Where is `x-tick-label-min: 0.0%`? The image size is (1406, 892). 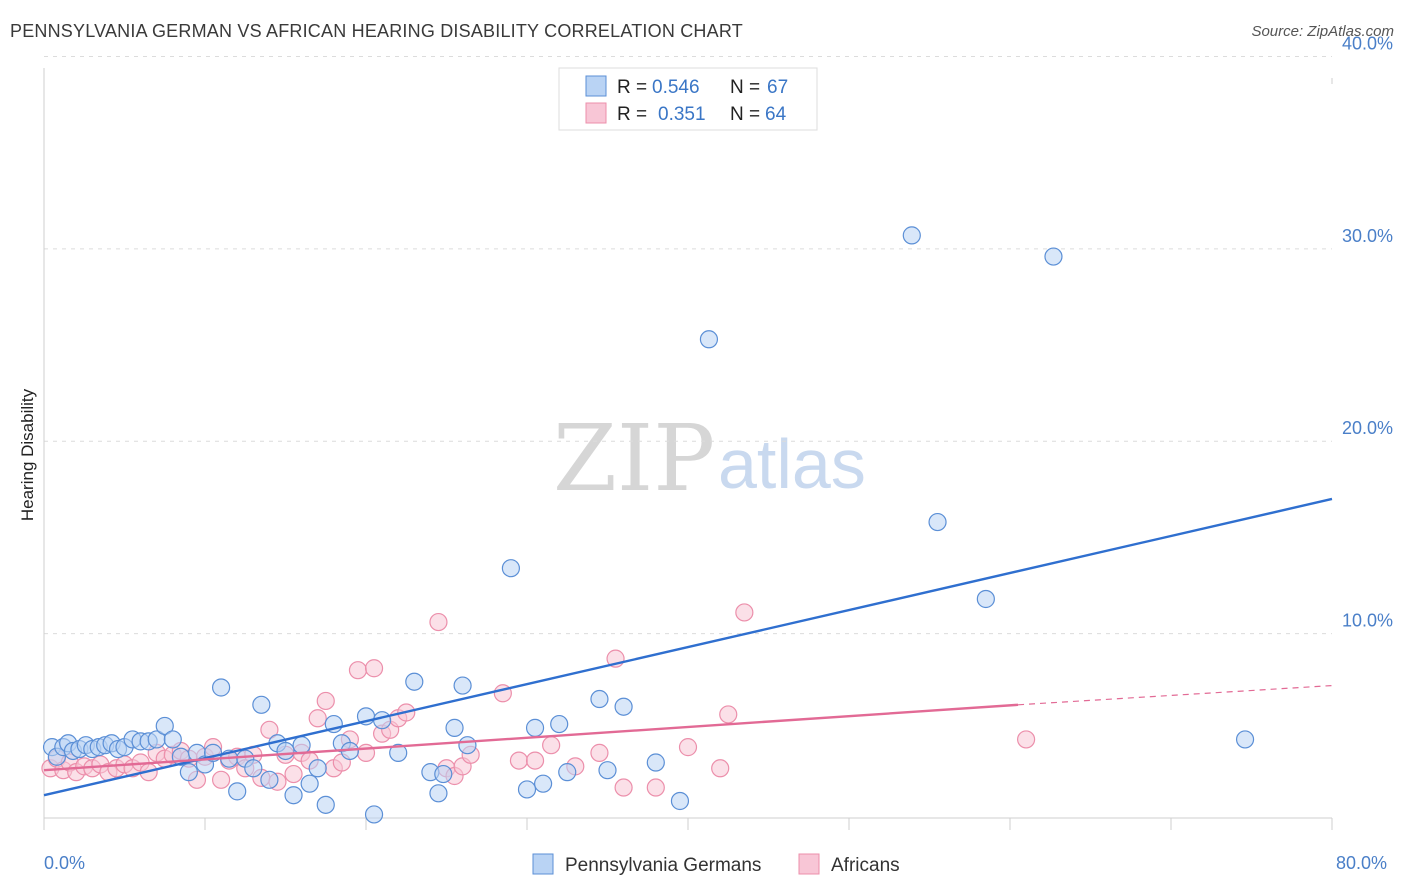 x-tick-label-min: 0.0% is located at coordinates (64, 863).